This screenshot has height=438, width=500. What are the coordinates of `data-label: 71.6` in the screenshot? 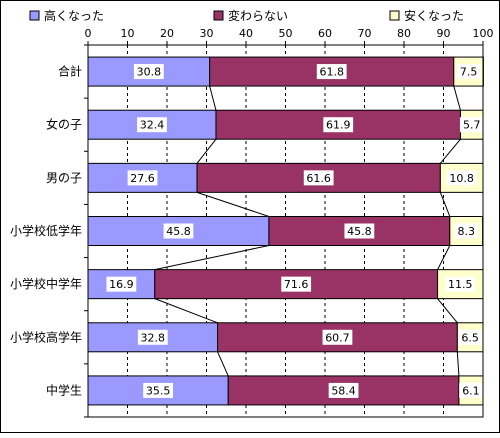 It's located at (296, 284).